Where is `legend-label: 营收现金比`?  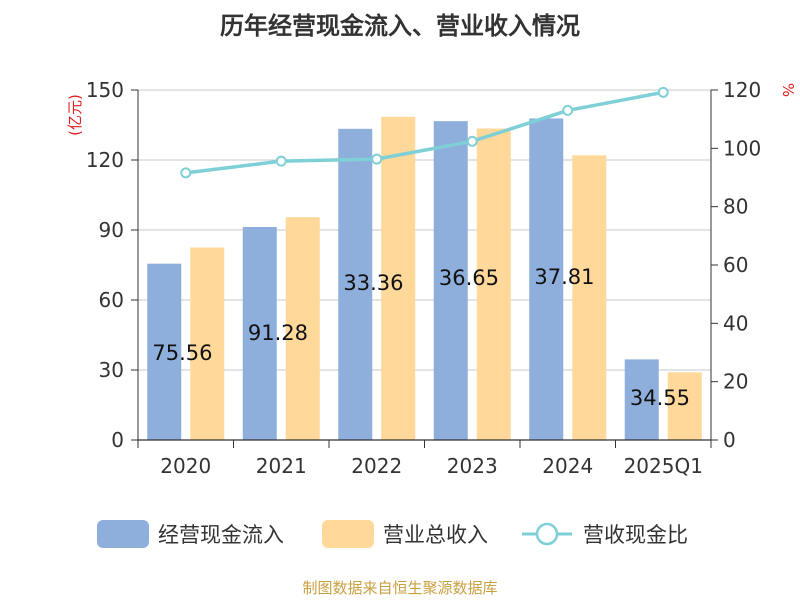 legend-label: 营收现金比 is located at coordinates (635, 535).